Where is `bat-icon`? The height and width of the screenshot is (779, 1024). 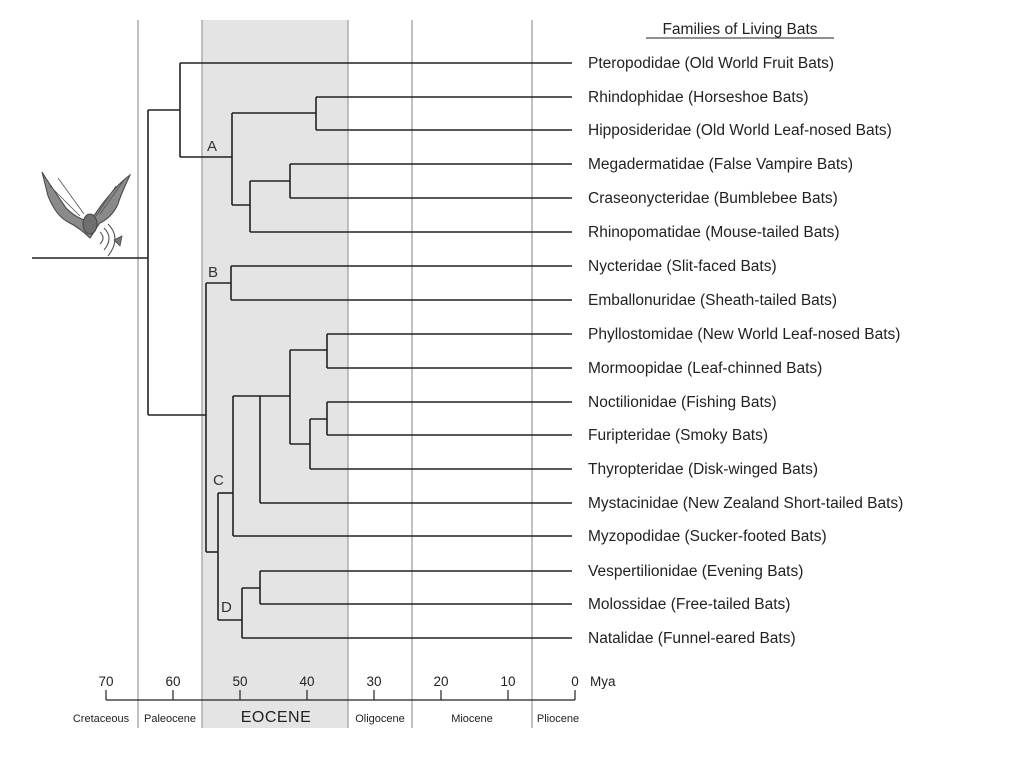 bat-icon is located at coordinates (86, 214).